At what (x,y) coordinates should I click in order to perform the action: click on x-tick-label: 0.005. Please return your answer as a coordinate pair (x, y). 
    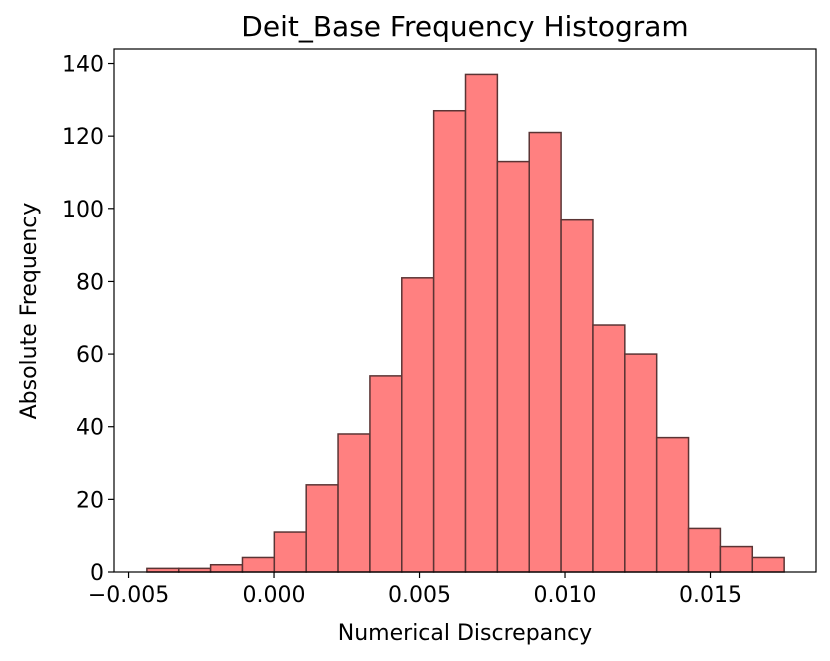
    Looking at the image, I should click on (419, 595).